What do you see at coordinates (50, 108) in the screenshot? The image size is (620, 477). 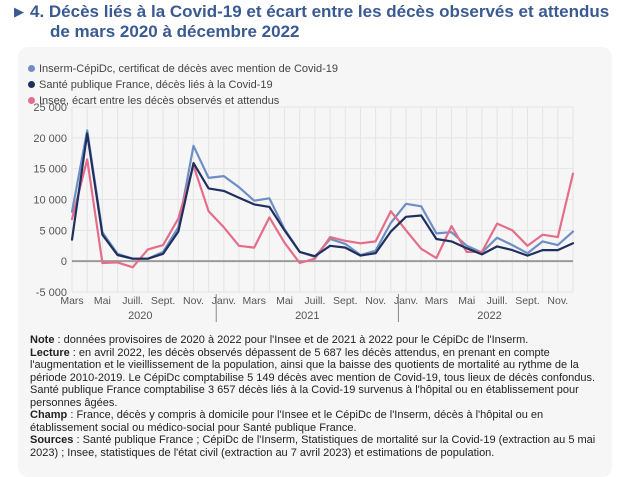 I see `y-tick-label: 25 000` at bounding box center [50, 108].